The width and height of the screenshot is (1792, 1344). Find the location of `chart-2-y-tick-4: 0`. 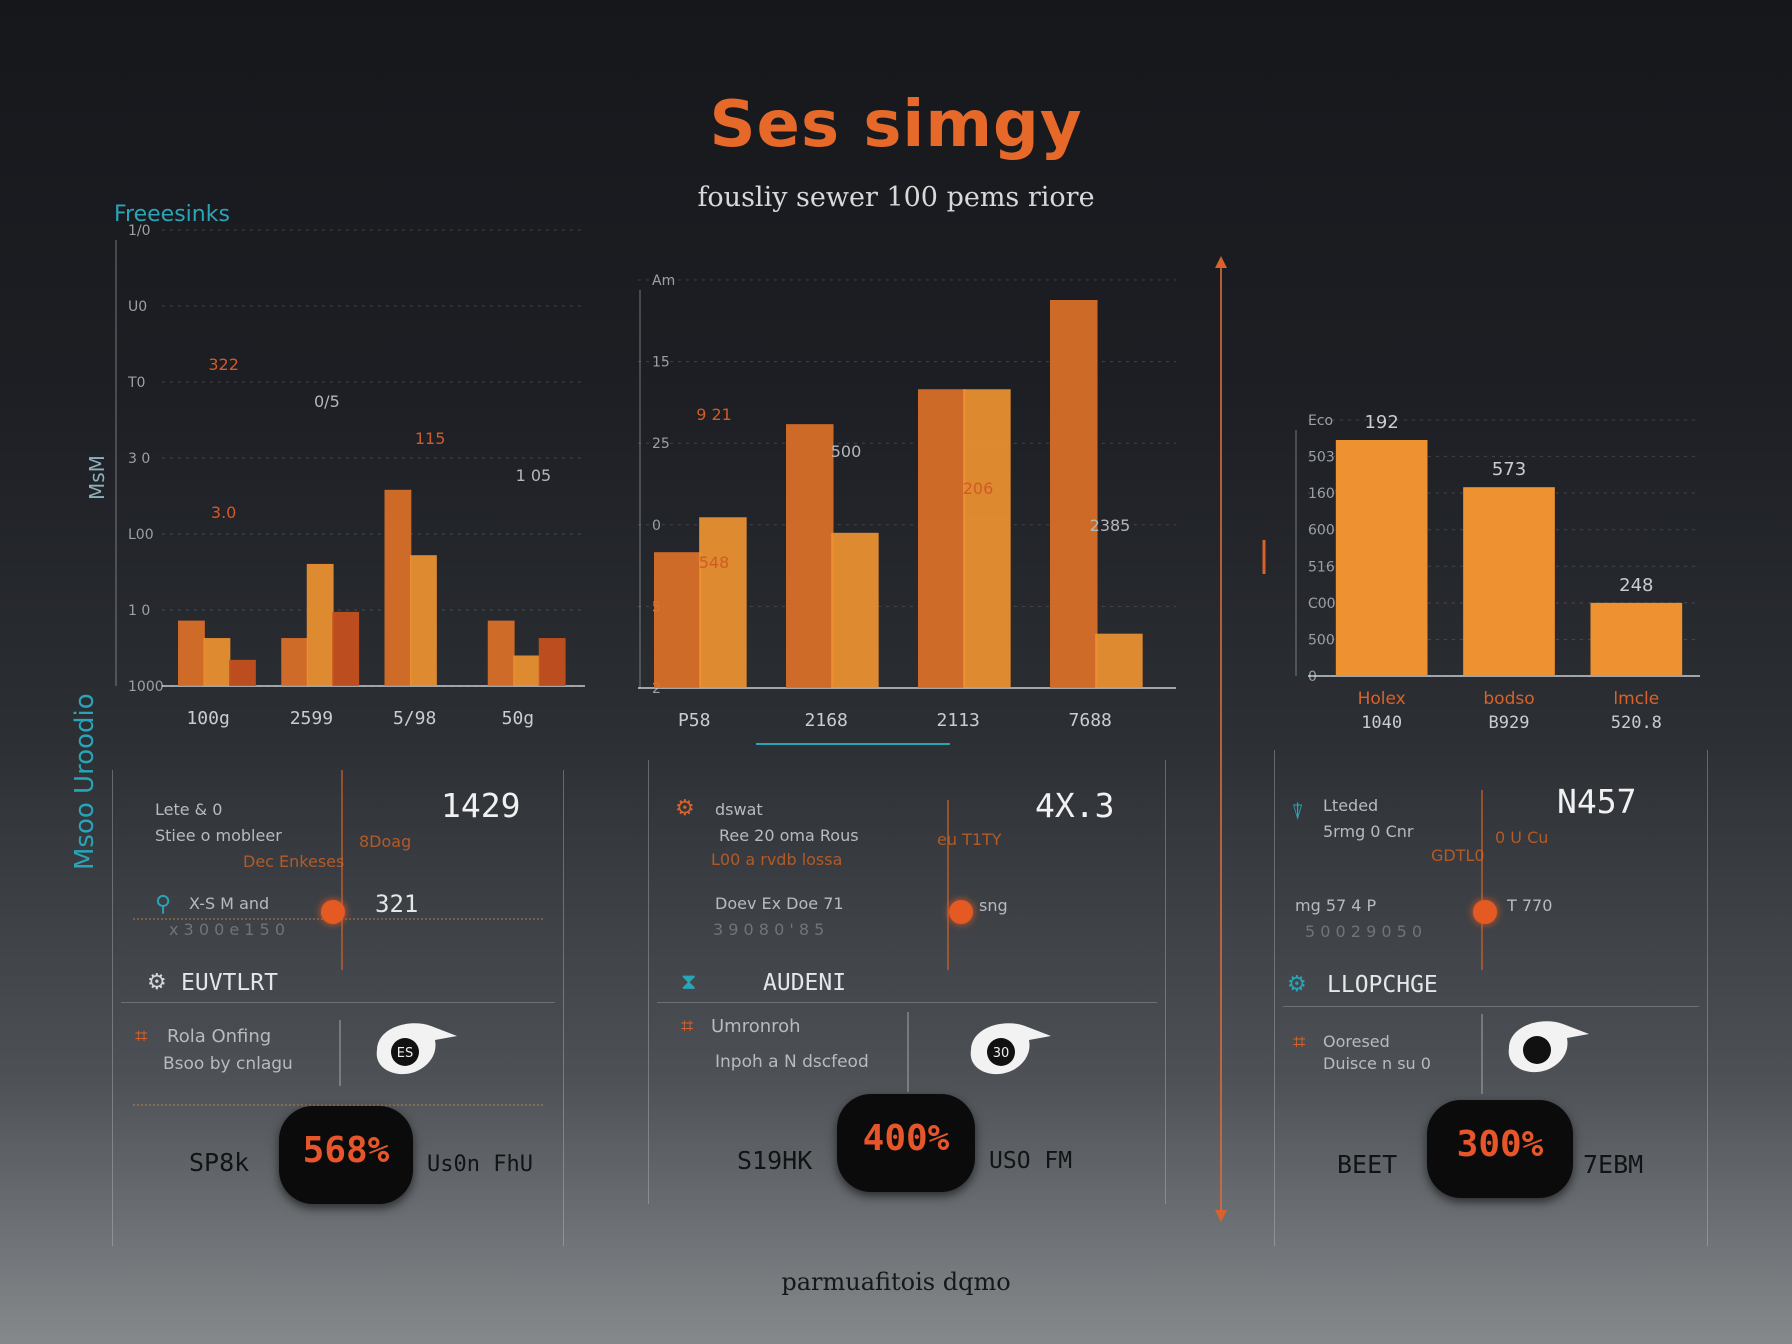

chart-2-y-tick-4: 0 is located at coordinates (656, 526).